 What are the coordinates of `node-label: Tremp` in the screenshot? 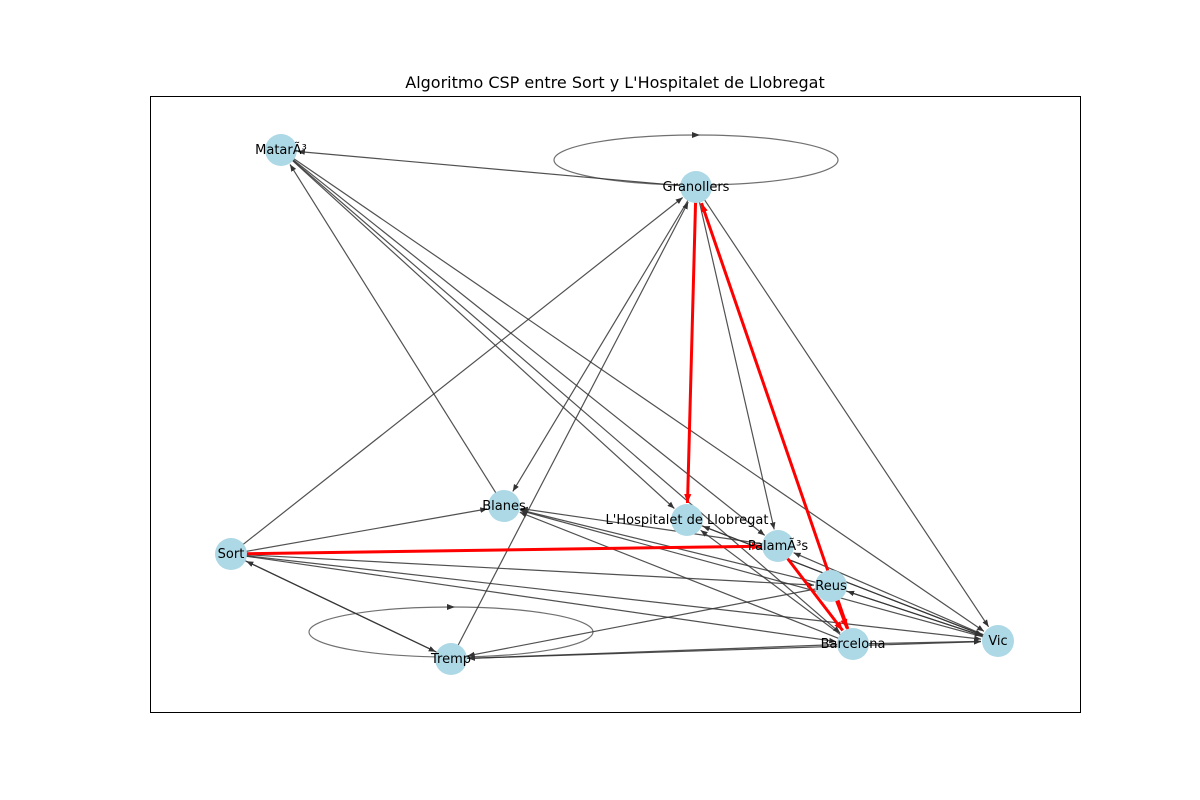 It's located at (450, 659).